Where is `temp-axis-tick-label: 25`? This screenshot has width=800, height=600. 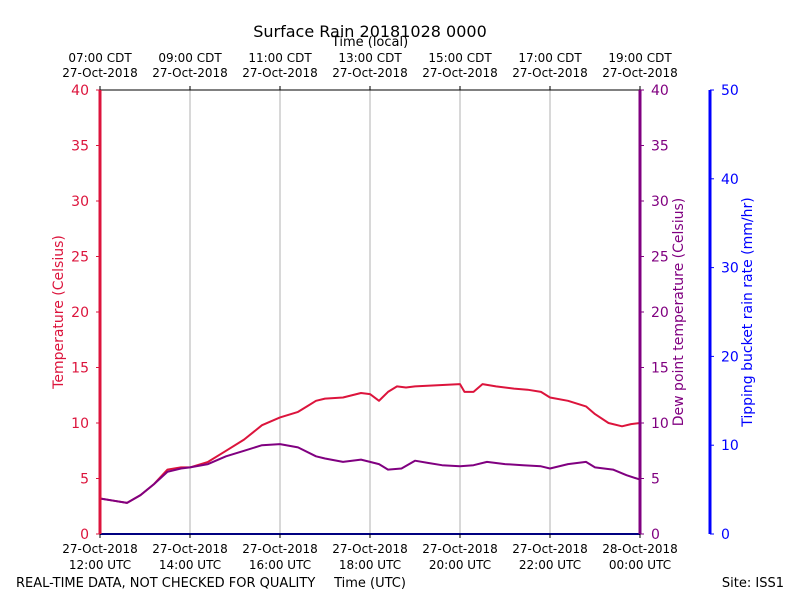
temp-axis-tick-label: 25 is located at coordinates (80, 258).